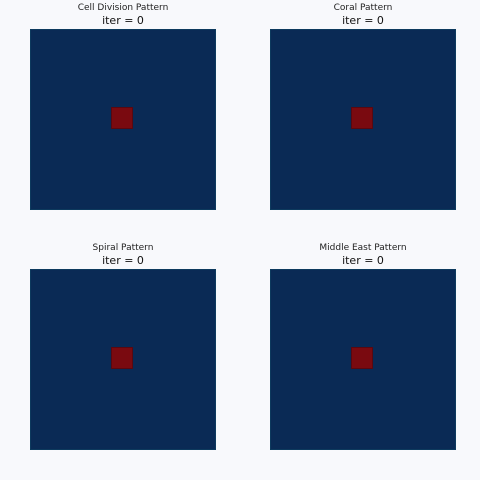  Describe the element at coordinates (363, 248) in the screenshot. I see `chart-title: Middle East Pattern` at that location.